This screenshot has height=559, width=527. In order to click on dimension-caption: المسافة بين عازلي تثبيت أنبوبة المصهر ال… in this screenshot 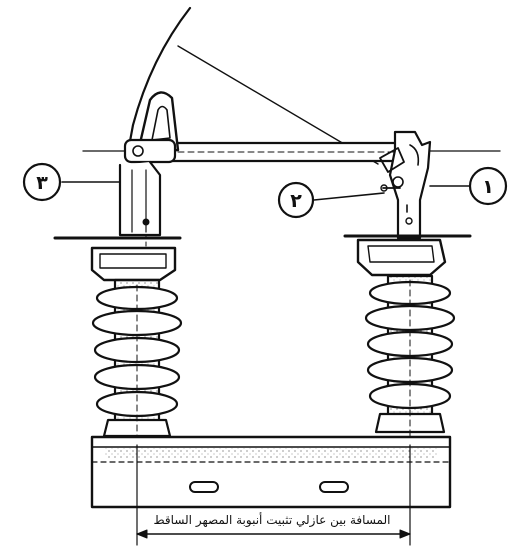, I will do `click(272, 520)`.